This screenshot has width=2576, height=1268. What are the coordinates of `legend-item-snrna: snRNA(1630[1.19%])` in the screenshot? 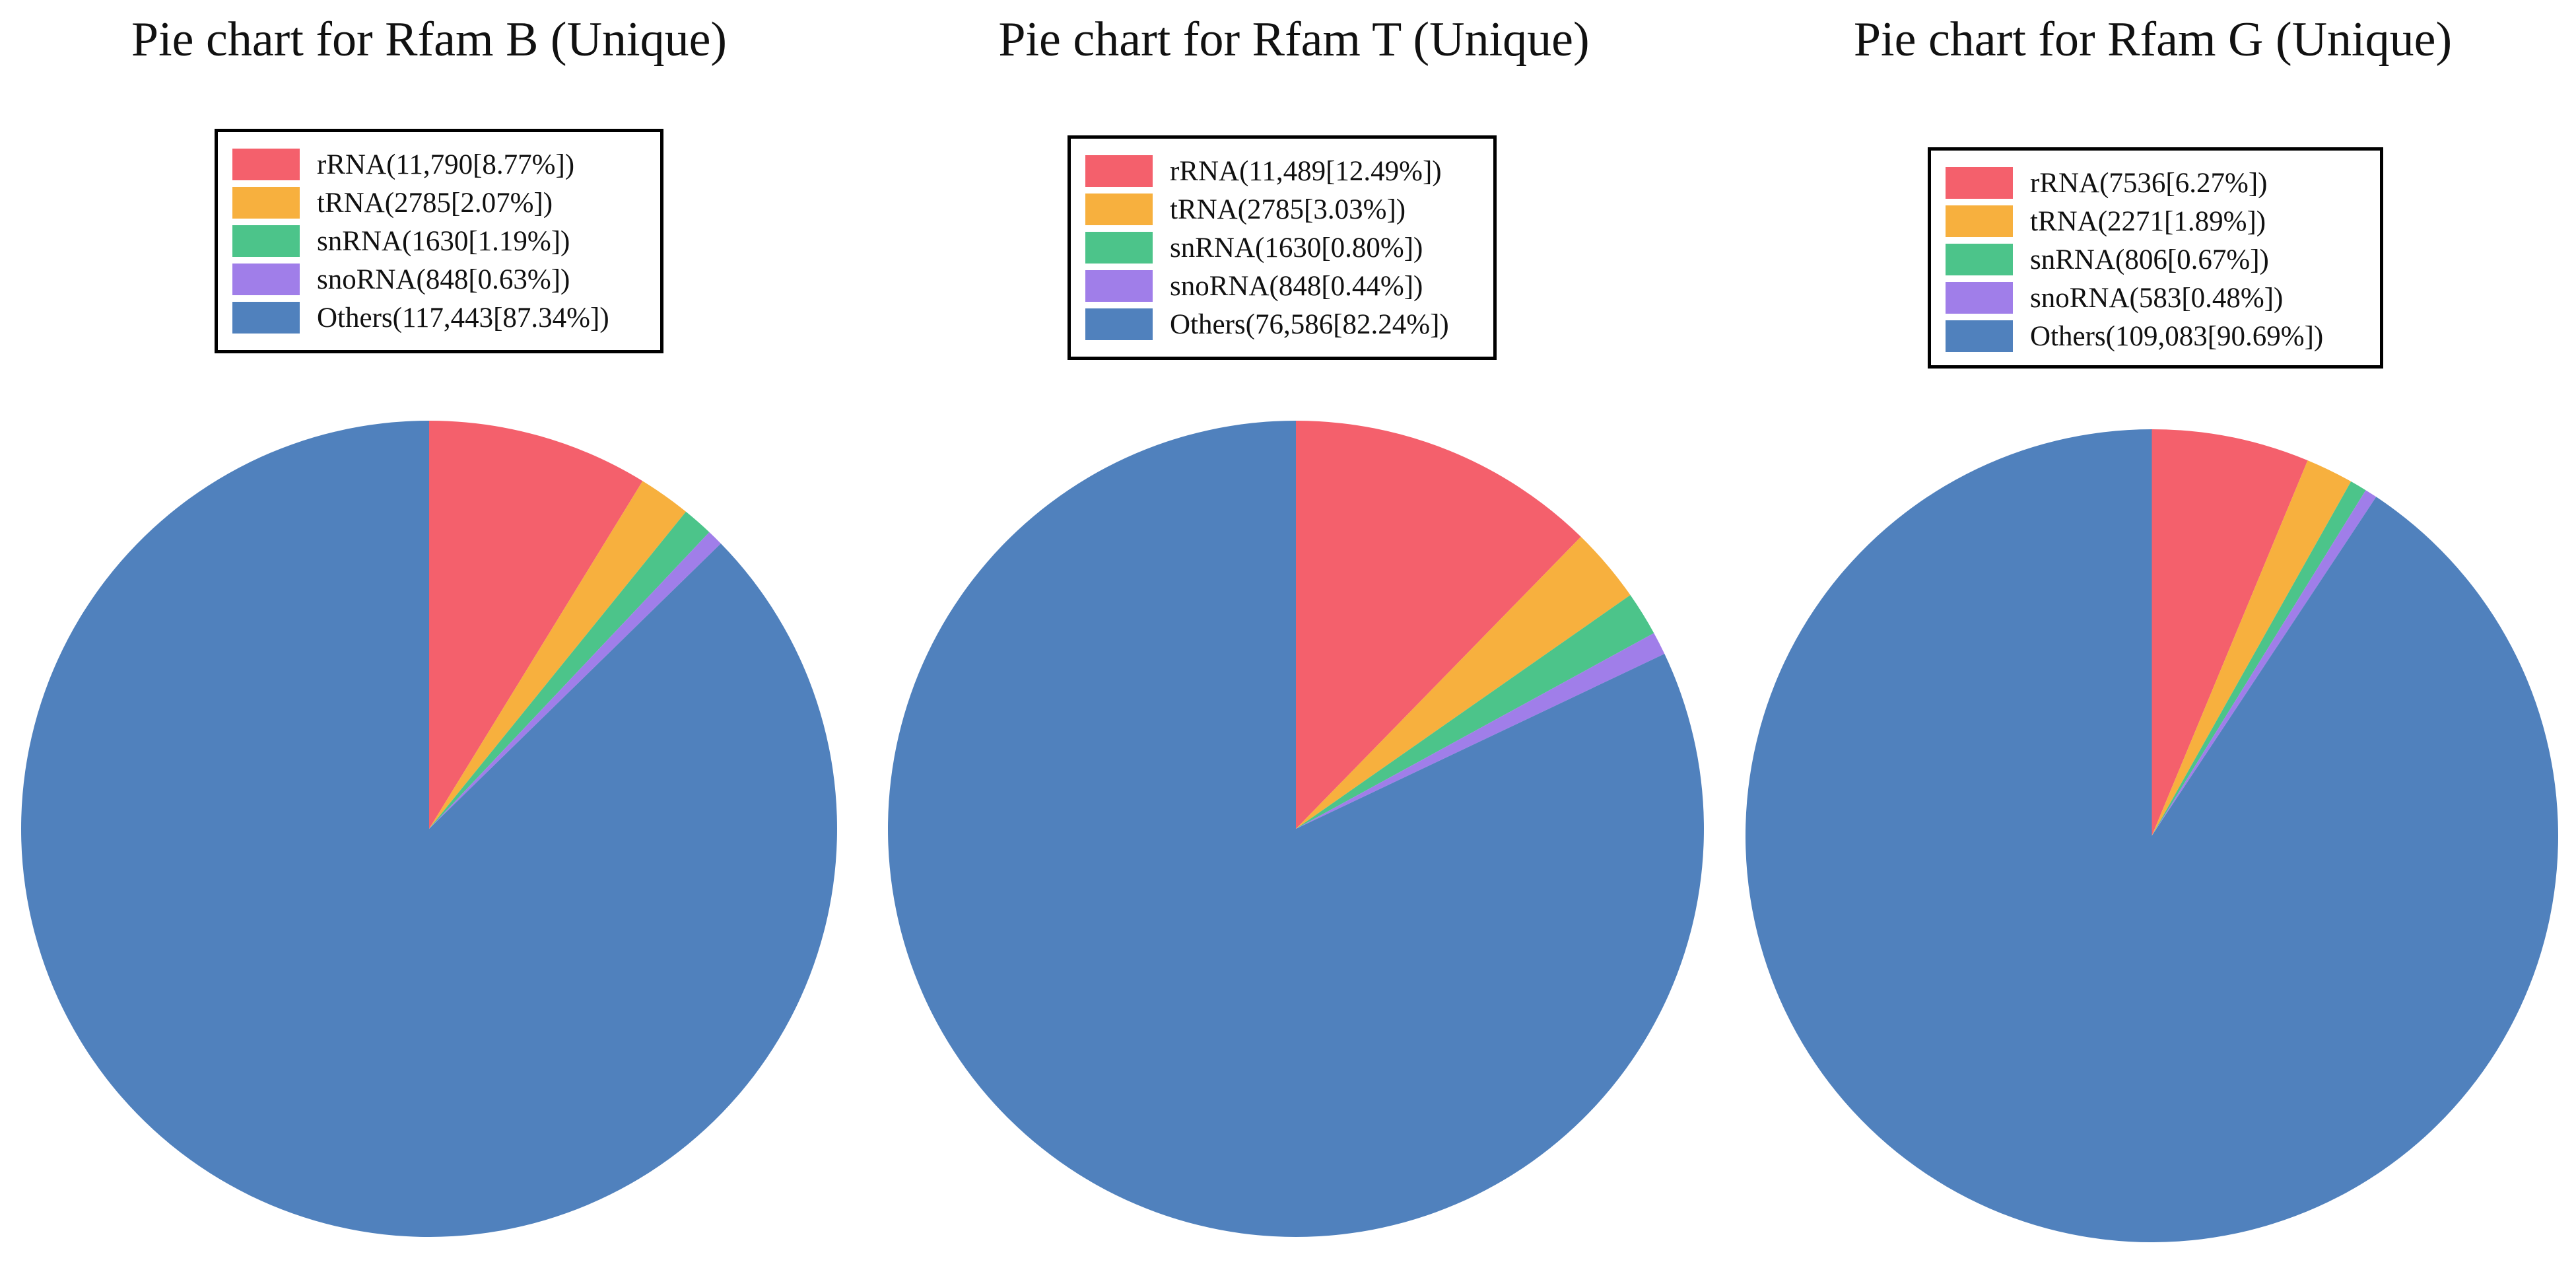 It's located at (439, 241).